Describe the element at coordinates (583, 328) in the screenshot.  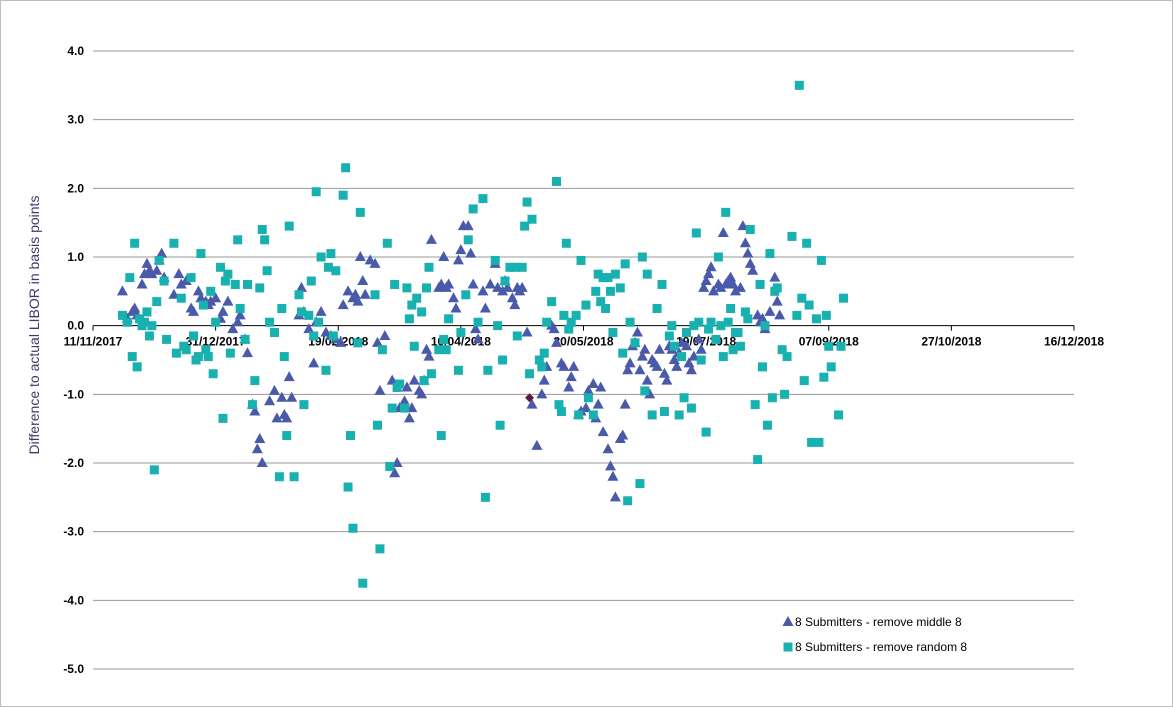
I see `x-axis` at that location.